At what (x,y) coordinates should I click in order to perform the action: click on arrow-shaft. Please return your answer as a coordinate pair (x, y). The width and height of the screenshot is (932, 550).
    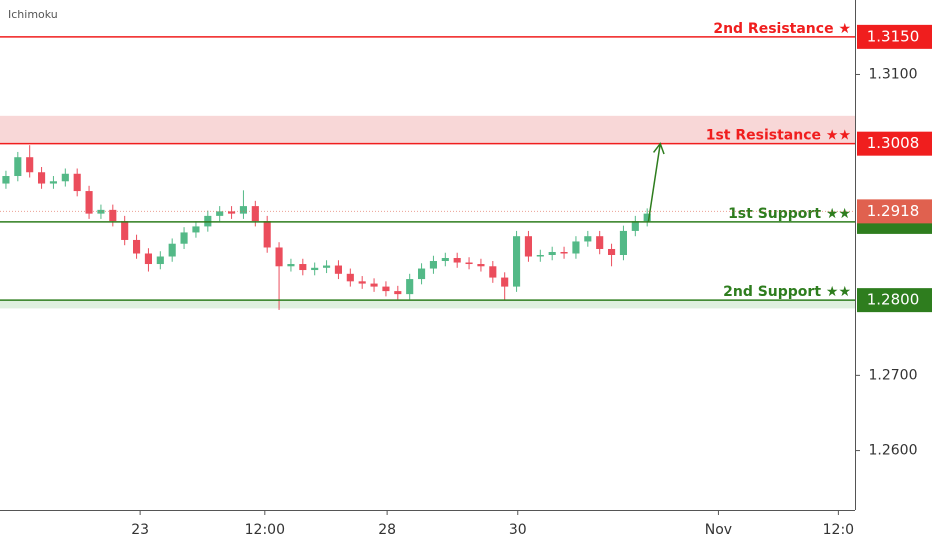
    Looking at the image, I should click on (654, 183).